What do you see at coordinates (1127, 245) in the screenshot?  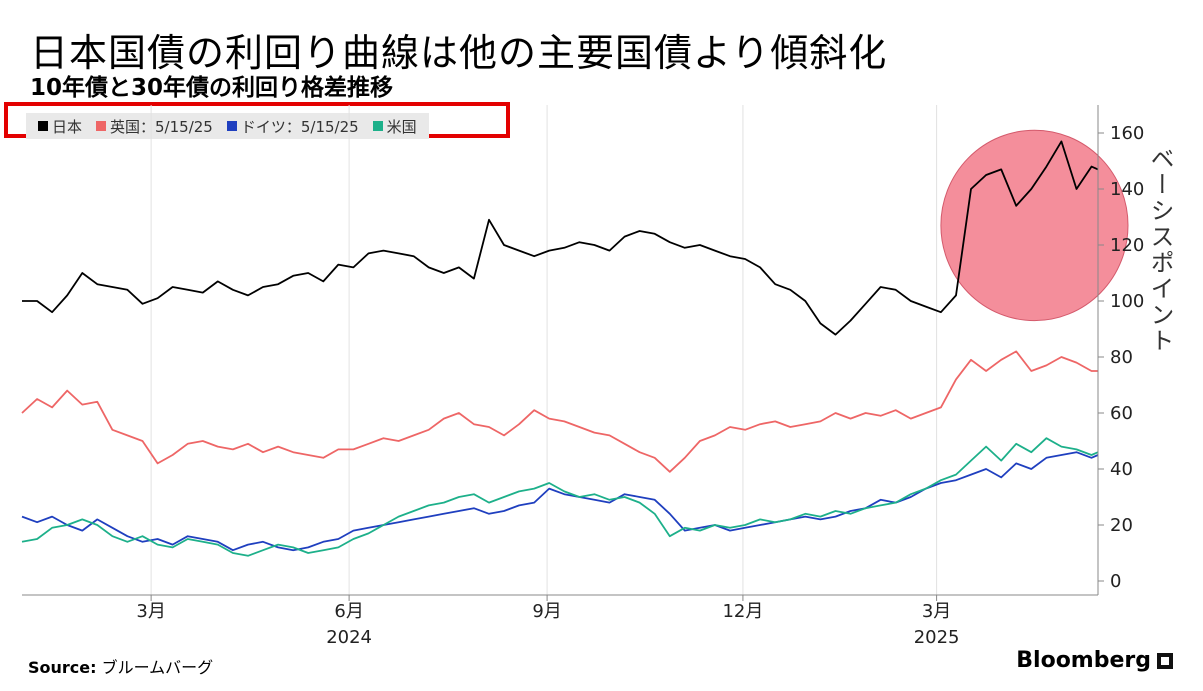 I see `y-tick-label-6: 120` at bounding box center [1127, 245].